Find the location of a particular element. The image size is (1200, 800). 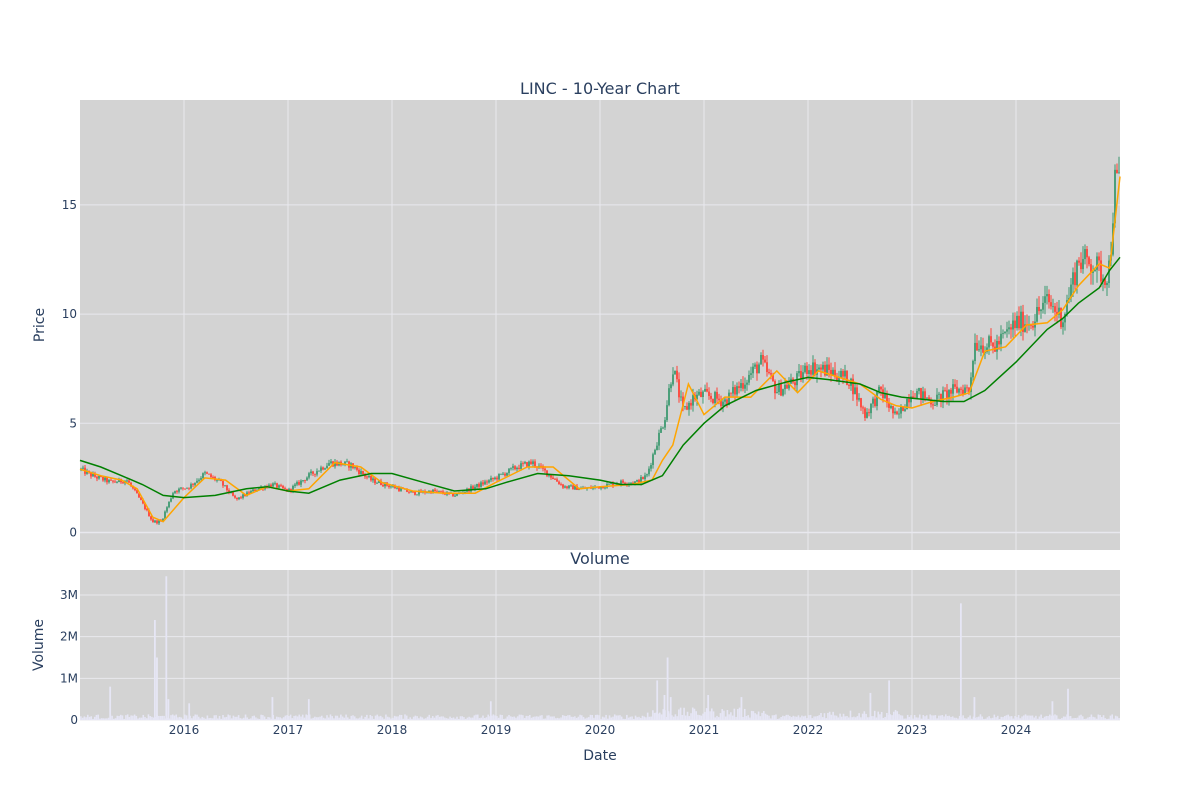

date-x-tick-label: 2020 is located at coordinates (600, 730).